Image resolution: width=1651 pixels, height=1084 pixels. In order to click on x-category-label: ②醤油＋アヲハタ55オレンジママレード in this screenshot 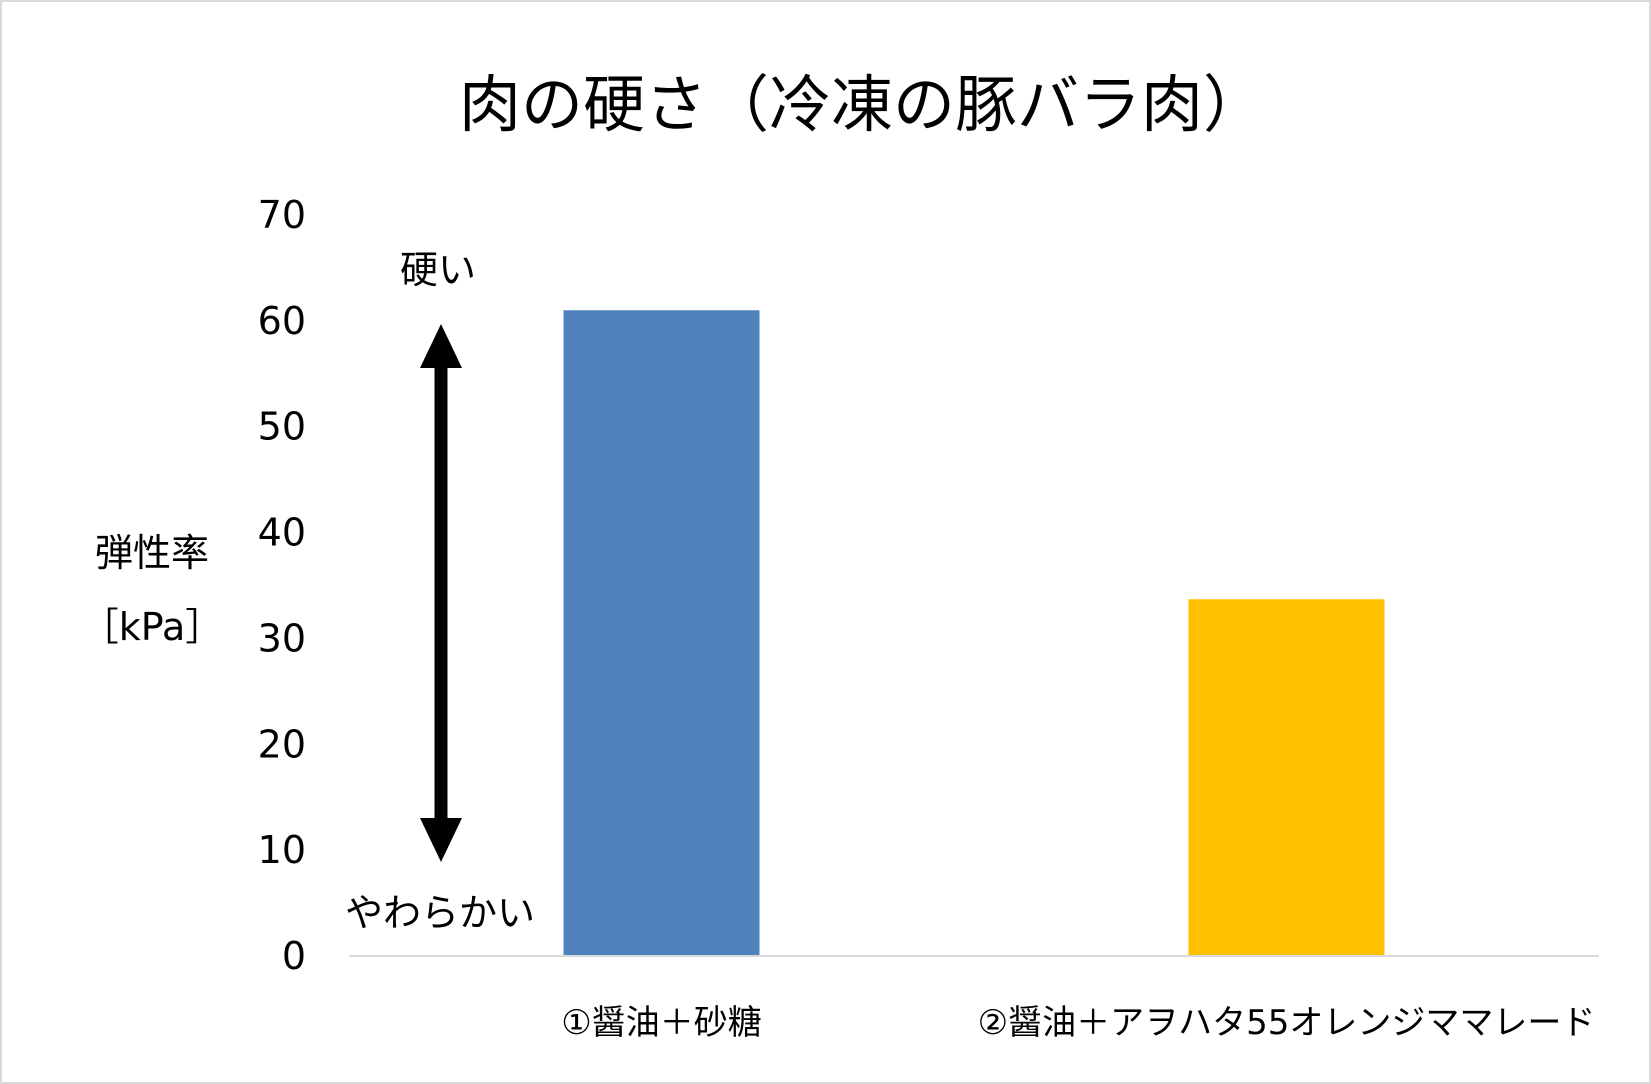, I will do `click(1287, 1023)`.